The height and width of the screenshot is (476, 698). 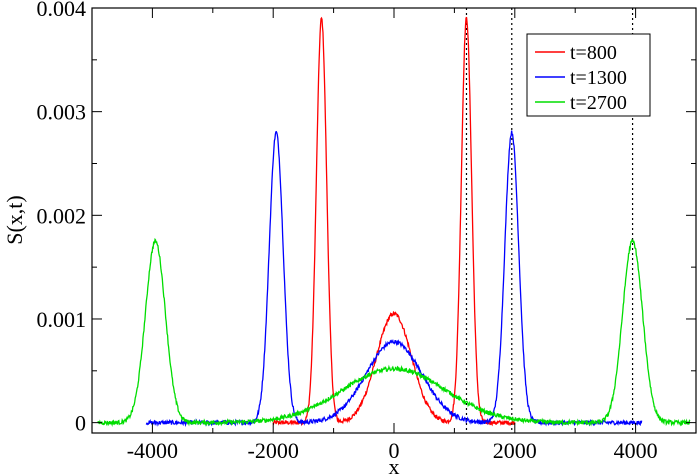 What do you see at coordinates (62, 215) in the screenshot?
I see `y-tick-label: 0.002` at bounding box center [62, 215].